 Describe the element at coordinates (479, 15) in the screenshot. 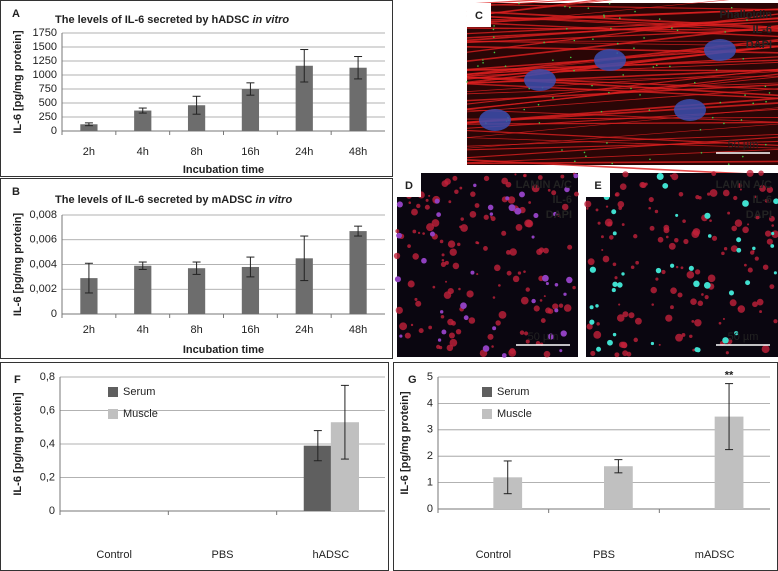

I see `label-box` at that location.